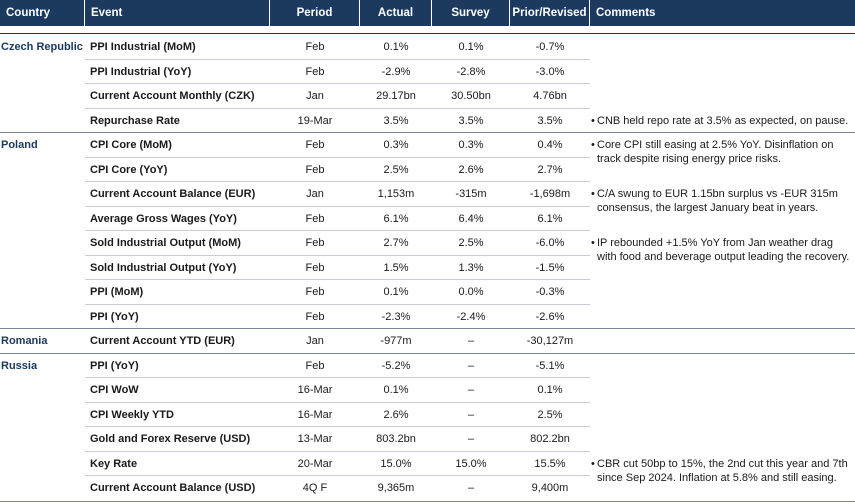 Image resolution: width=855 pixels, height=504 pixels. I want to click on cell-prior: -1,698m, so click(550, 194).